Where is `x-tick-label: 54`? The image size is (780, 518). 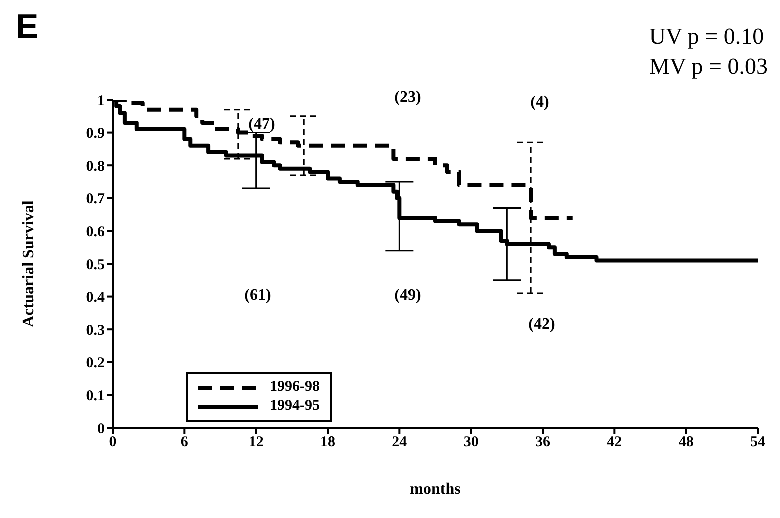
x-tick-label: 54 is located at coordinates (758, 442).